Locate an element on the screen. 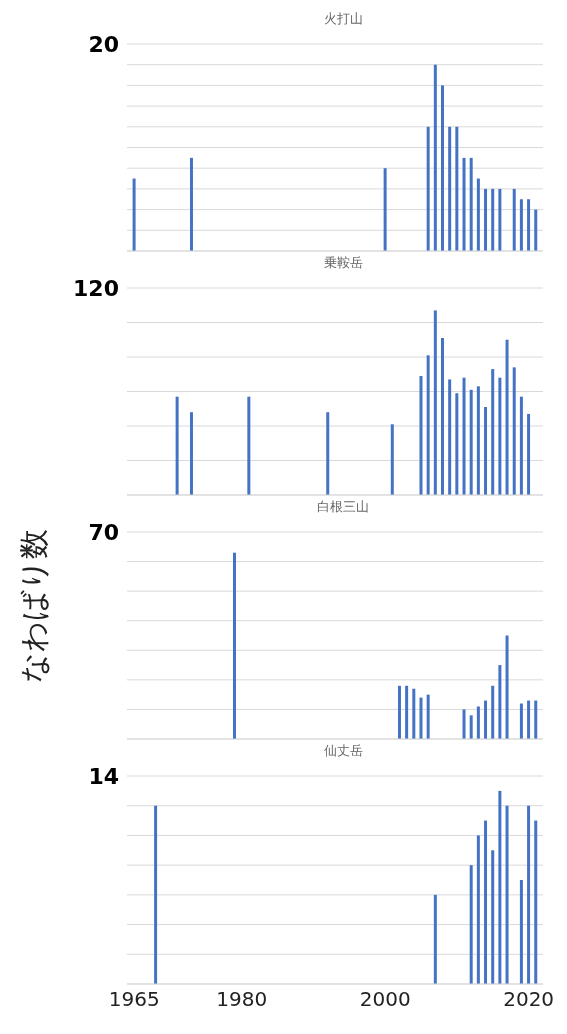 This screenshot has height=1034, width=567. chart-title: 仙丈岳 is located at coordinates (343, 751).